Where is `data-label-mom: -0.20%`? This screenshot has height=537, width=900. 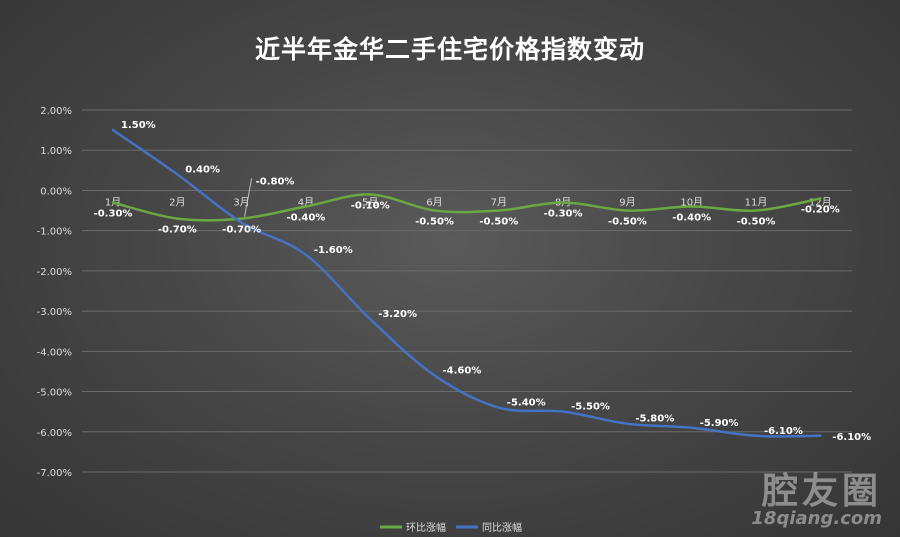 data-label-mom: -0.20% is located at coordinates (820, 209).